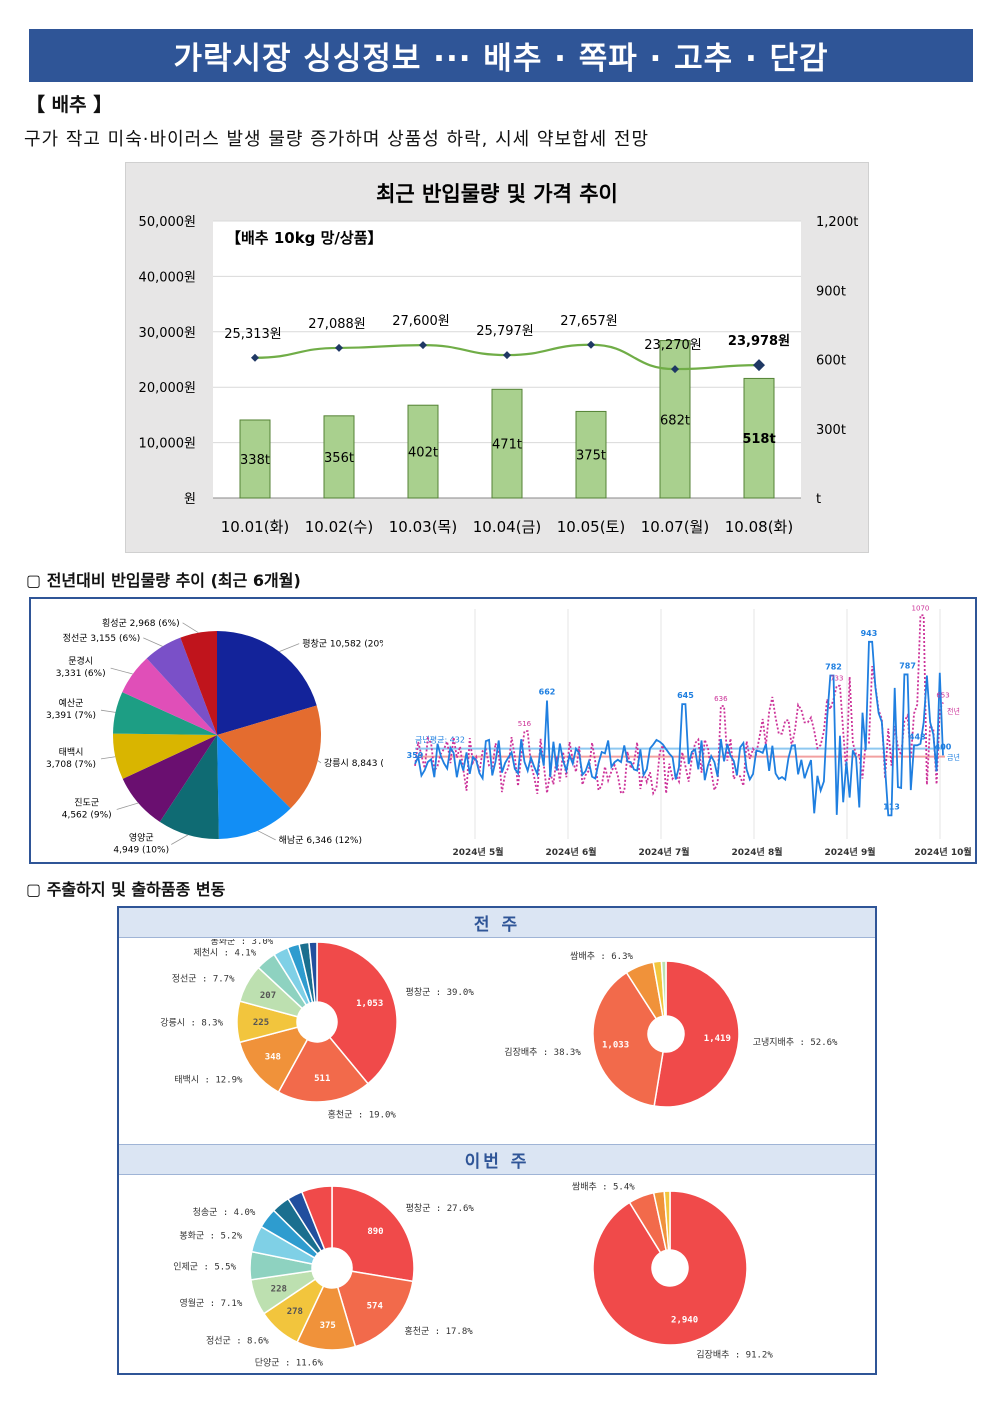 This screenshot has width=992, height=1403. I want to click on prev-peak-label: 653, so click(942, 695).